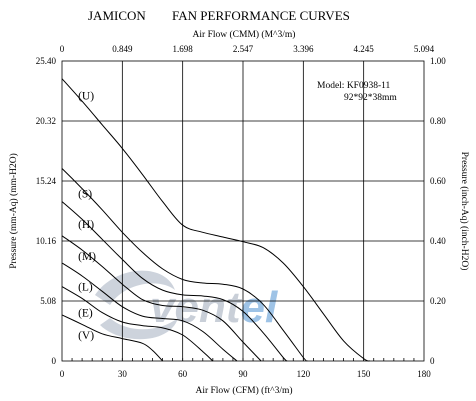  I want to click on curve-label: (L), so click(85, 288).